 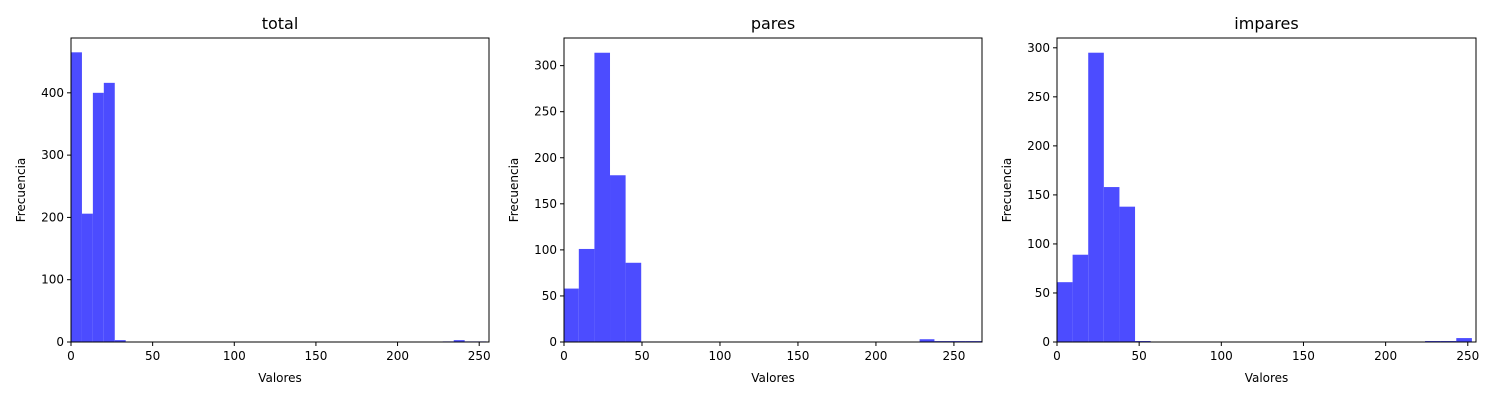 I want to click on chart-title: impares, so click(x=1266, y=23).